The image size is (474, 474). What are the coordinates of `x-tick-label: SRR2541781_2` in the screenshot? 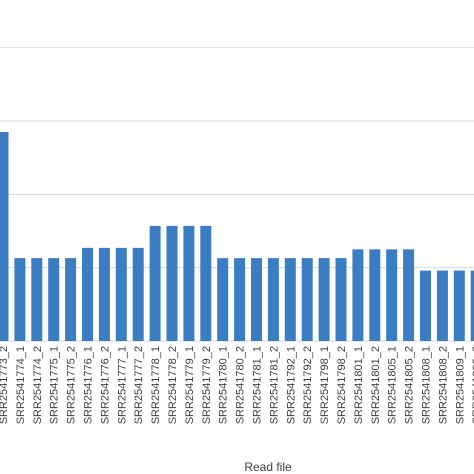 It's located at (274, 385).